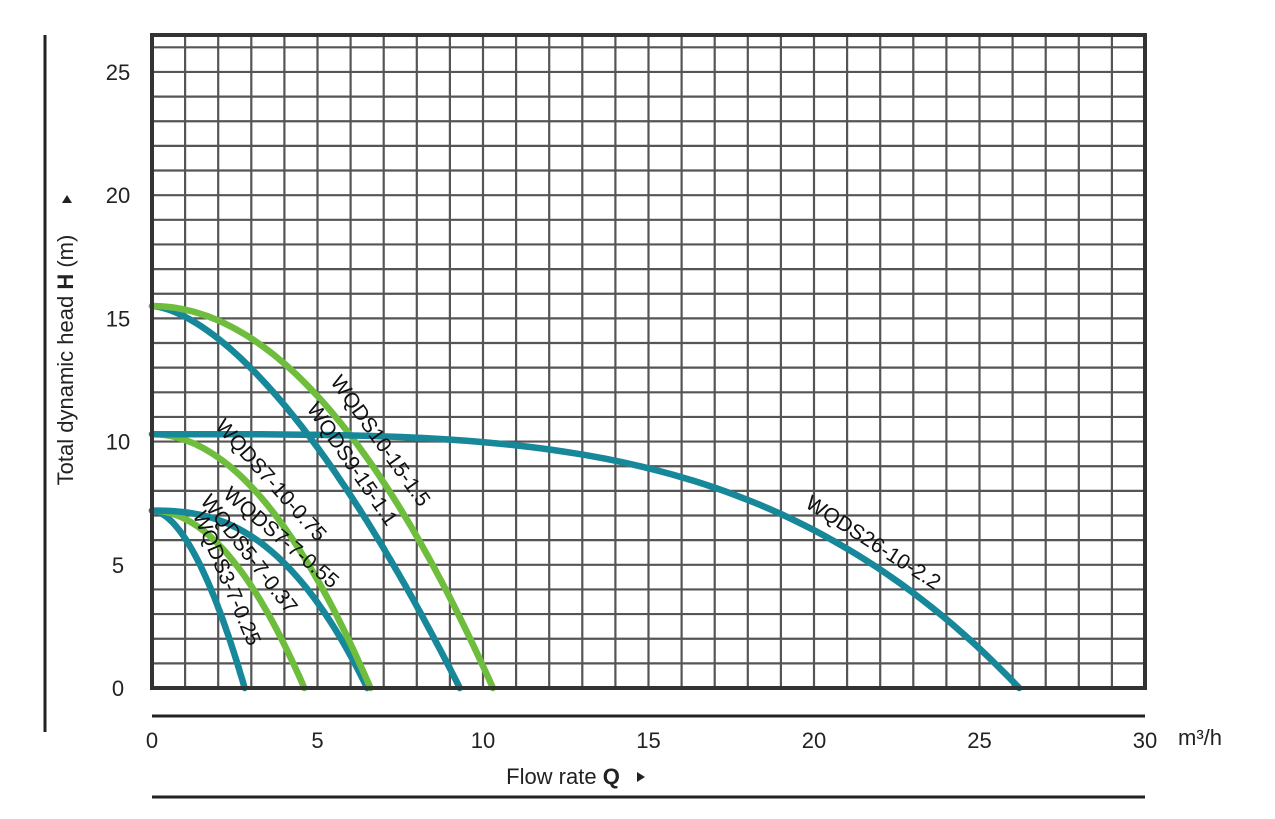 This screenshot has width=1275, height=819. What do you see at coordinates (118, 72) in the screenshot?
I see `y-tick-label: 25` at bounding box center [118, 72].